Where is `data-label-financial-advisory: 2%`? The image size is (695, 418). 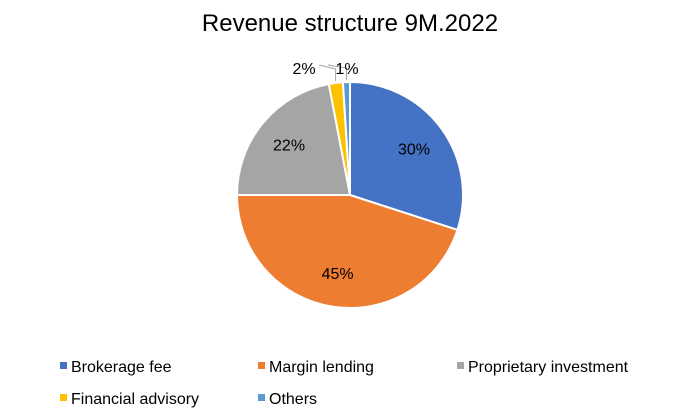 data-label-financial-advisory: 2% is located at coordinates (303, 69).